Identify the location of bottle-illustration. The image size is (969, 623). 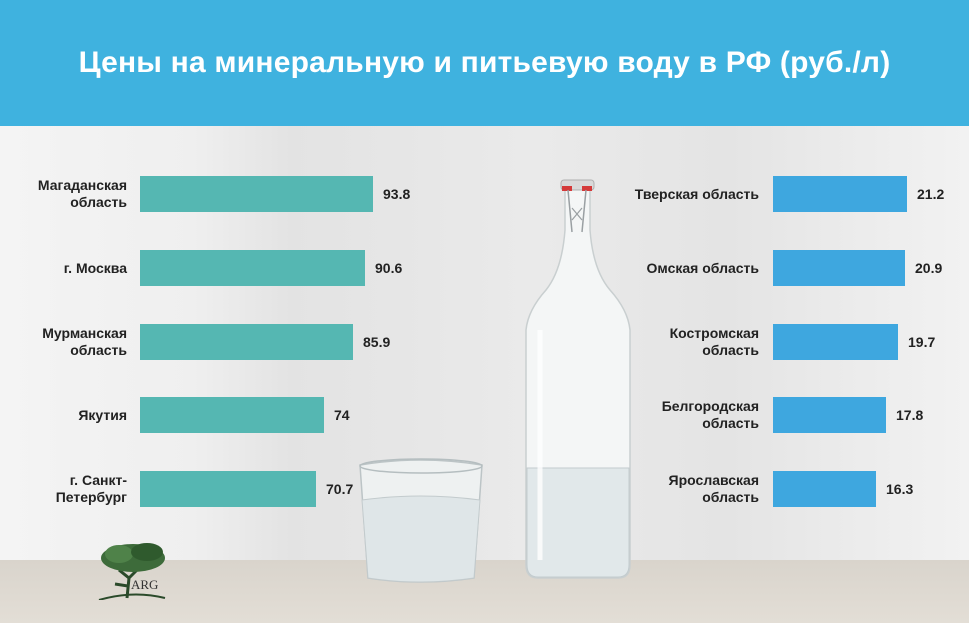
(578, 379).